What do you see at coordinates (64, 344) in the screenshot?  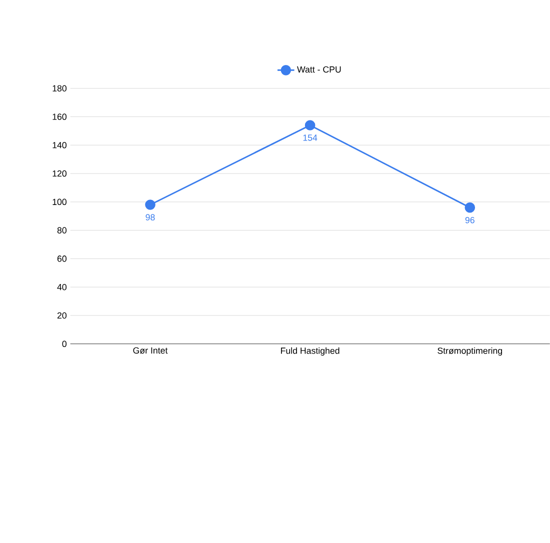 I see `y-tick-label: 0` at bounding box center [64, 344].